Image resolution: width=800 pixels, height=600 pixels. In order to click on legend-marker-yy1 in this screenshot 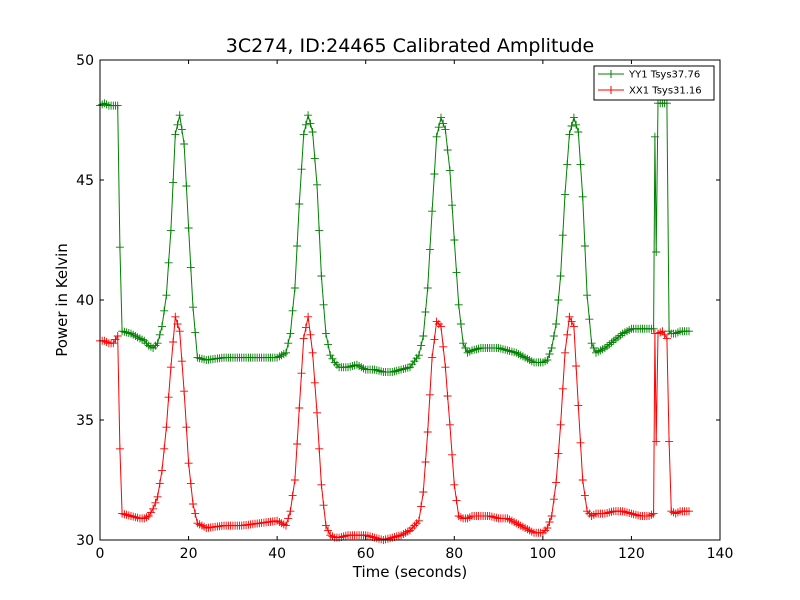, I will do `click(611, 74)`.